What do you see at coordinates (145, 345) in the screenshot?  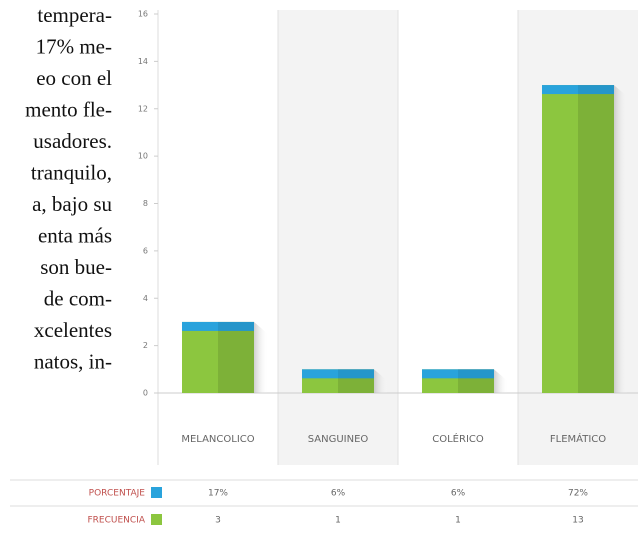 I see `y-tick-label: 2` at bounding box center [145, 345].